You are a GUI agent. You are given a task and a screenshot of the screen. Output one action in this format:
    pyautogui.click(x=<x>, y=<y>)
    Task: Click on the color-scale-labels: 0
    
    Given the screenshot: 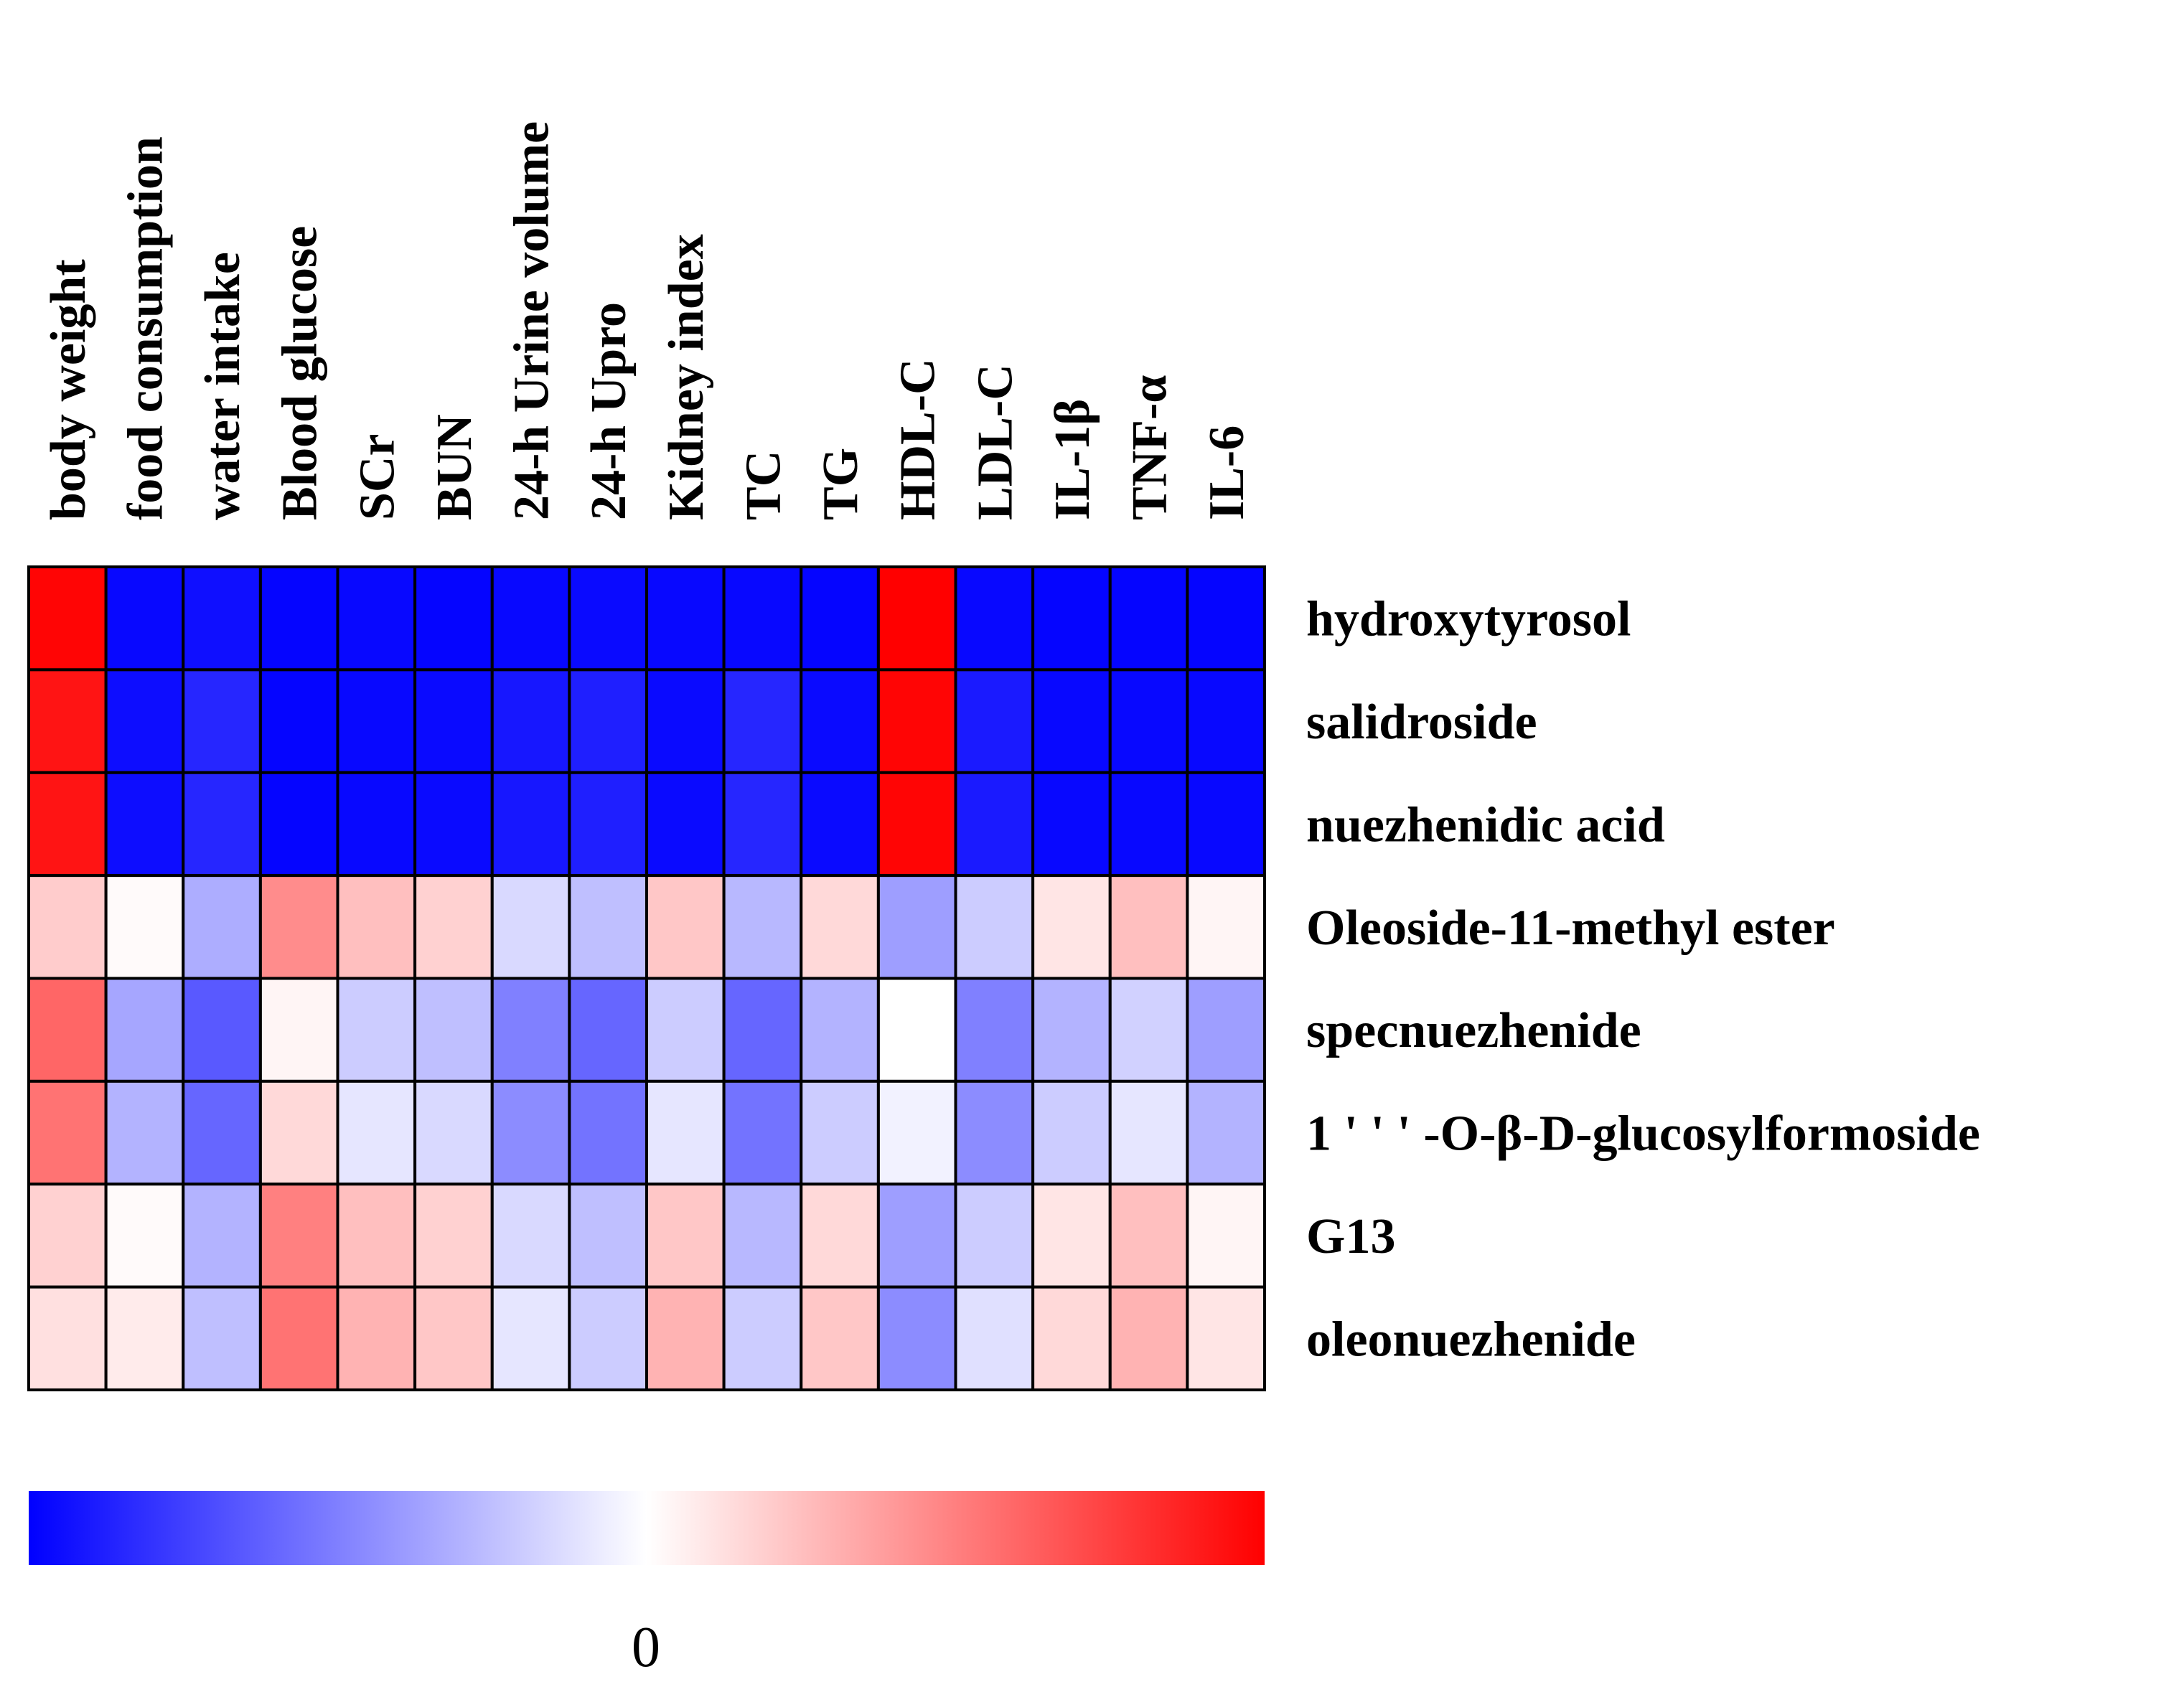 What is the action you would take?
    pyautogui.click(x=646, y=1648)
    